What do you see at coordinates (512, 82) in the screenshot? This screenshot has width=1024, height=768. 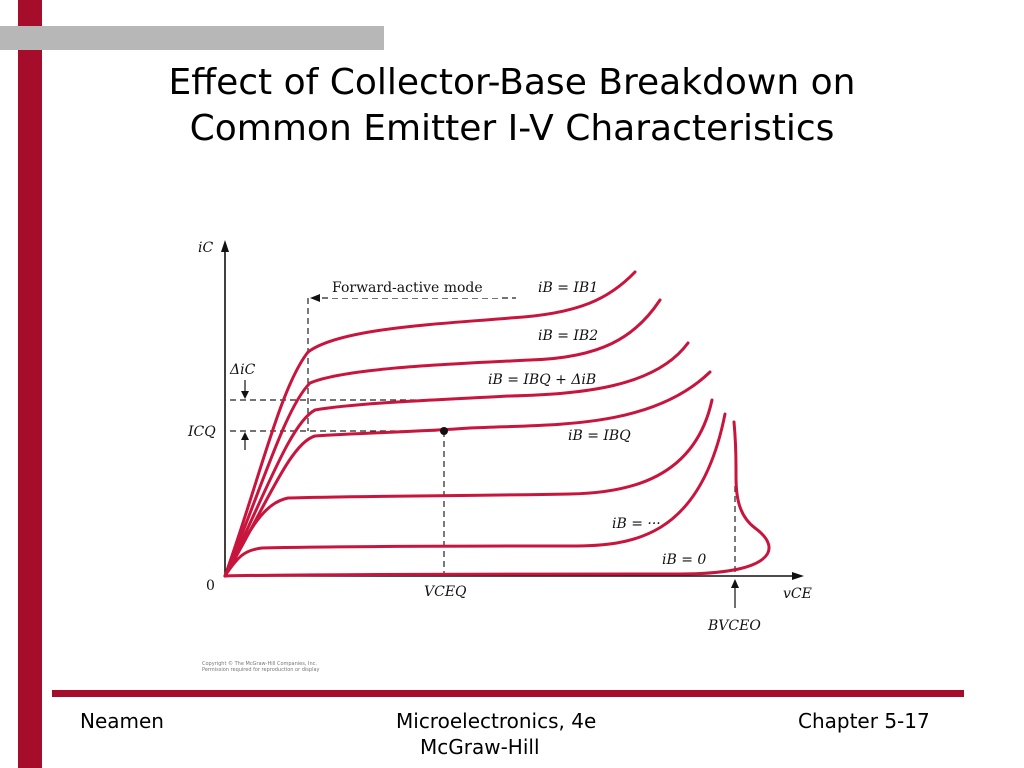 I see `title-line-1: Effect of Collector-Base Breakdown on` at bounding box center [512, 82].